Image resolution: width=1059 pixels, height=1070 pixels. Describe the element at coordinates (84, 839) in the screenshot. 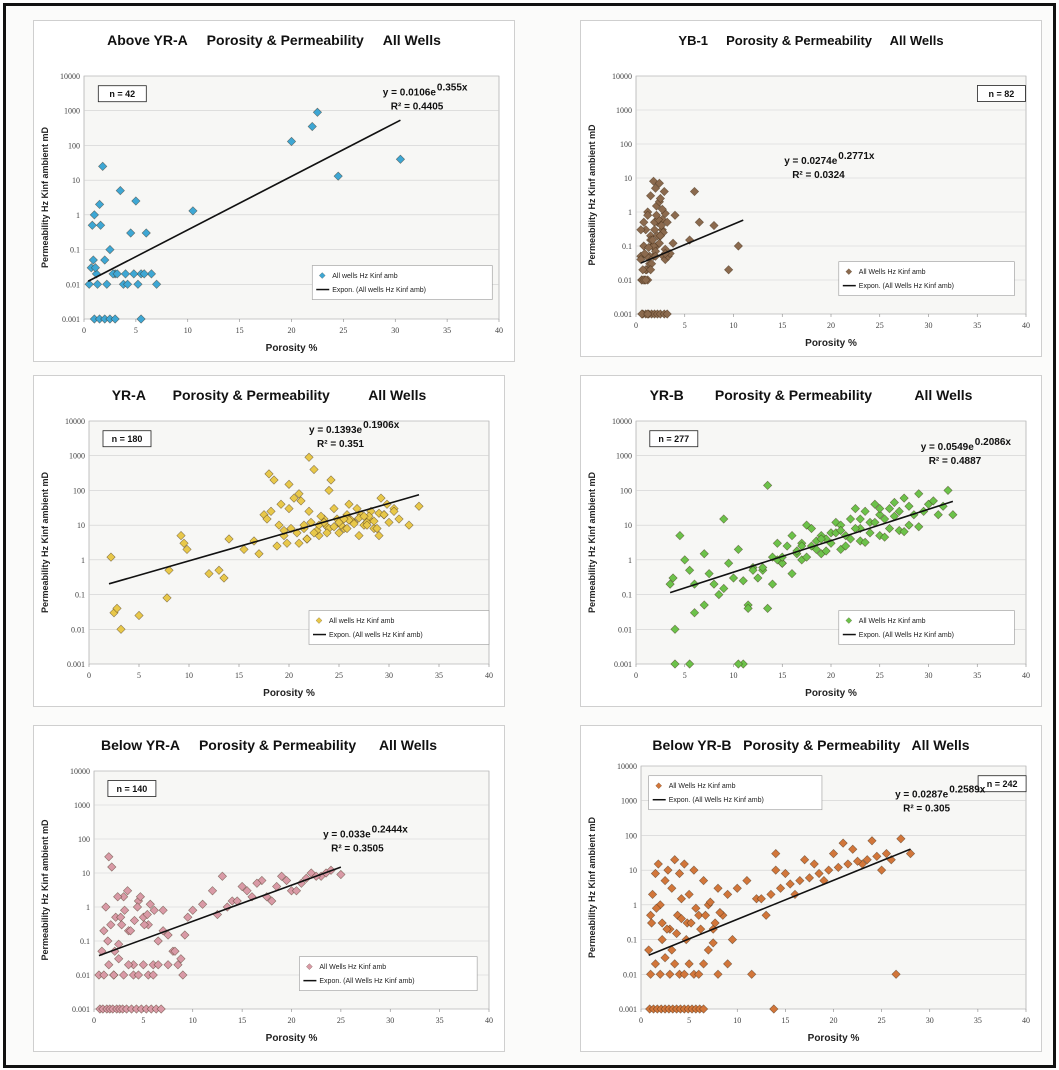

I see `chart-5-y-tick-label: 100` at that location.